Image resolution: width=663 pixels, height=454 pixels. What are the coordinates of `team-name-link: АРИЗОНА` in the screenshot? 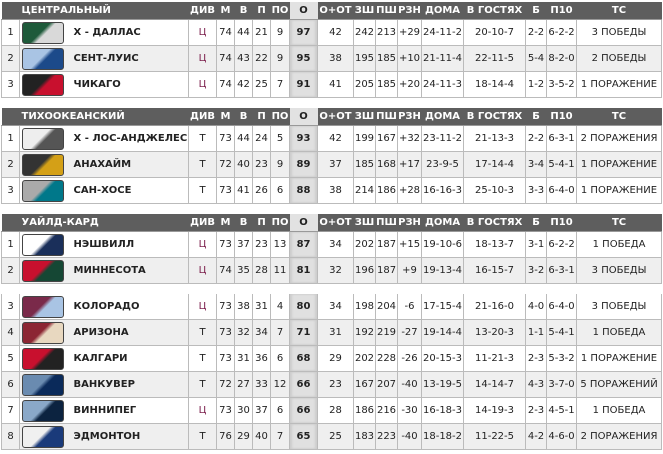 It's located at (127, 332).